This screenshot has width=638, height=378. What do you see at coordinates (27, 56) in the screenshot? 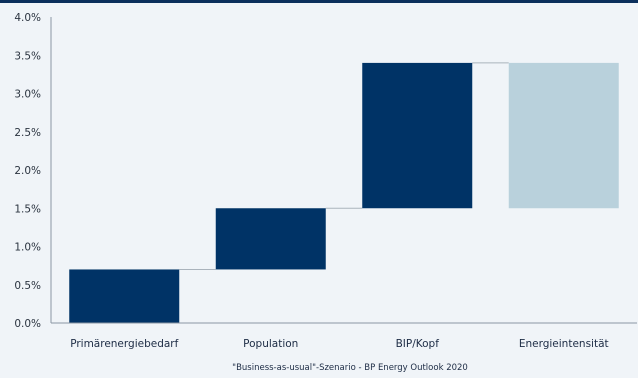
I see `y-tick-label: 3.5%` at bounding box center [27, 56].